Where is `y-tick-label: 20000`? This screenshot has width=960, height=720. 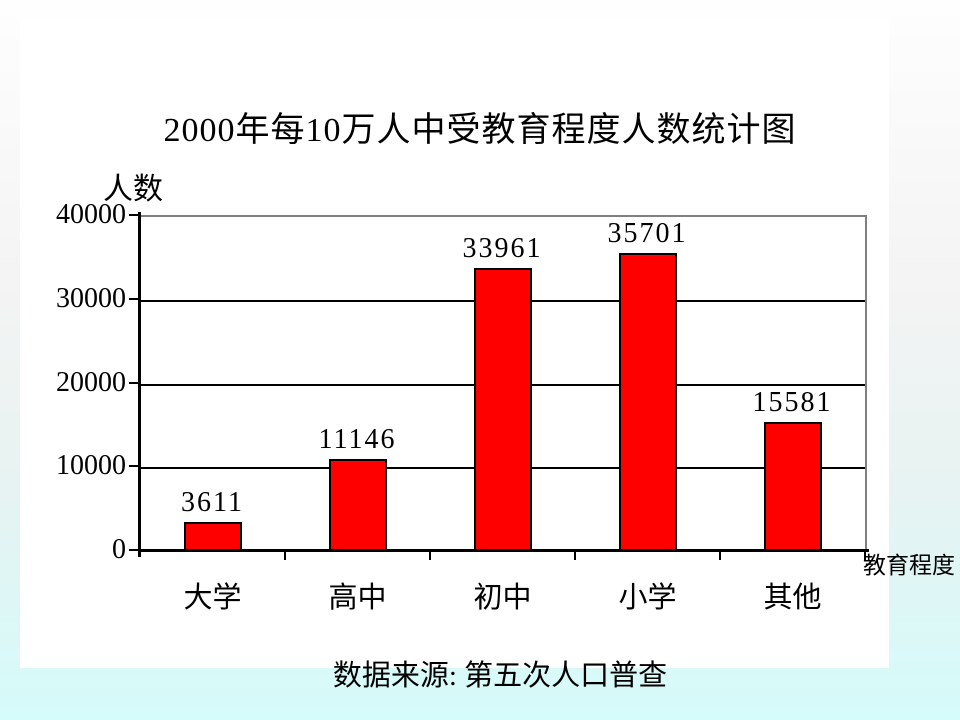 y-tick-label: 20000 is located at coordinates (91, 382).